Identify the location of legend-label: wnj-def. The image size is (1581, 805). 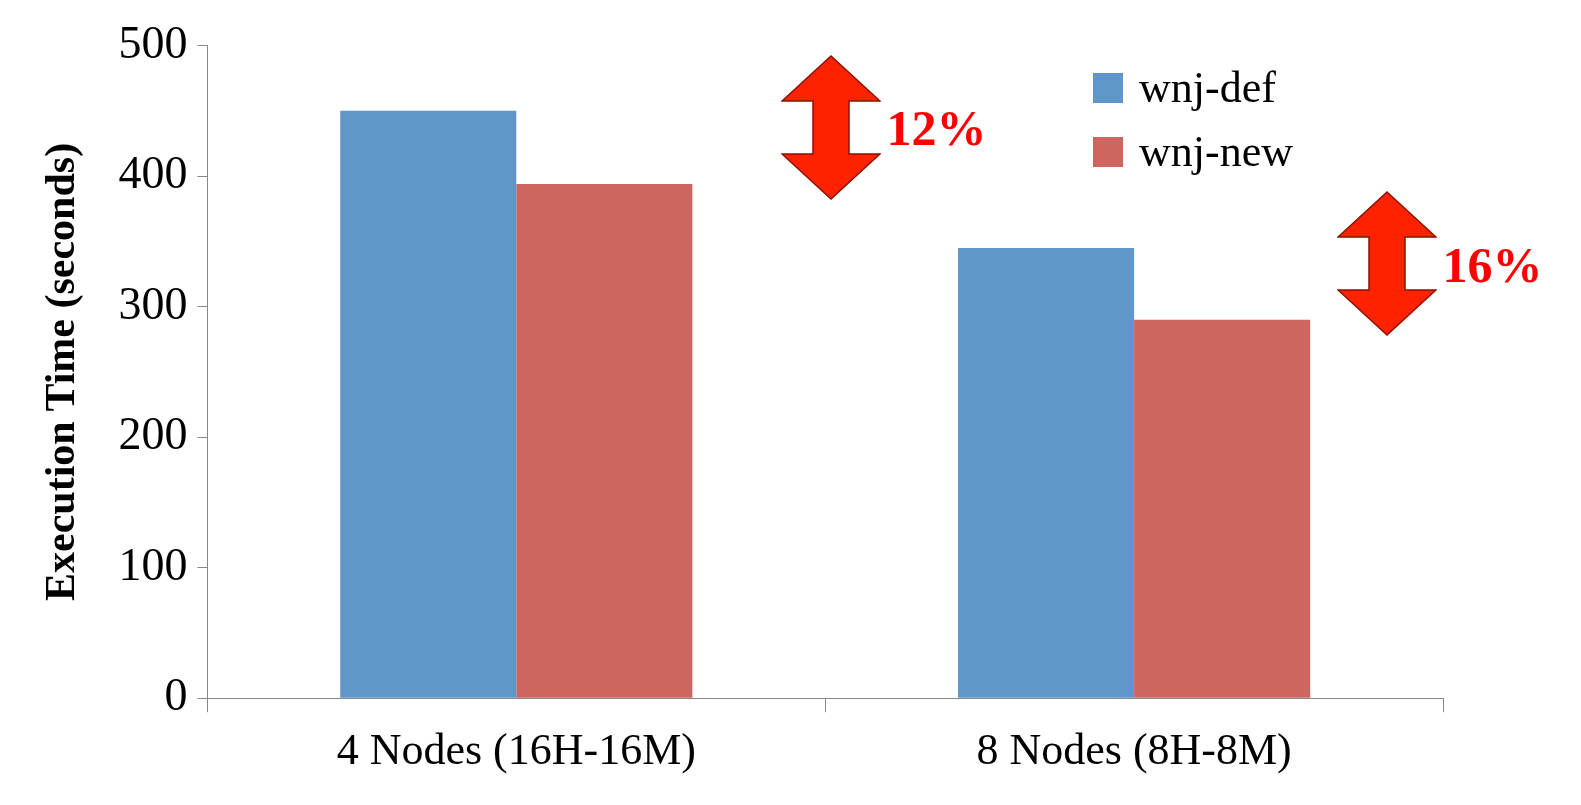
(1207, 88).